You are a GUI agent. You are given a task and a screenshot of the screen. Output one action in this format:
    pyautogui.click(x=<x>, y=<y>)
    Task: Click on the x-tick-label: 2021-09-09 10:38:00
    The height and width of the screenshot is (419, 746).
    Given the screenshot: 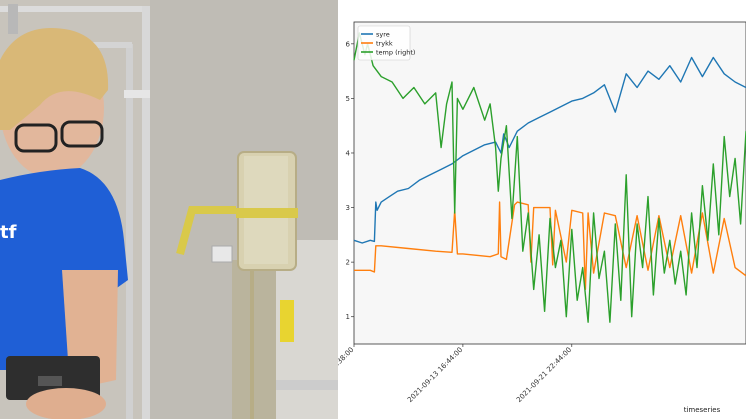 What is the action you would take?
    pyautogui.click(x=346, y=375)
    